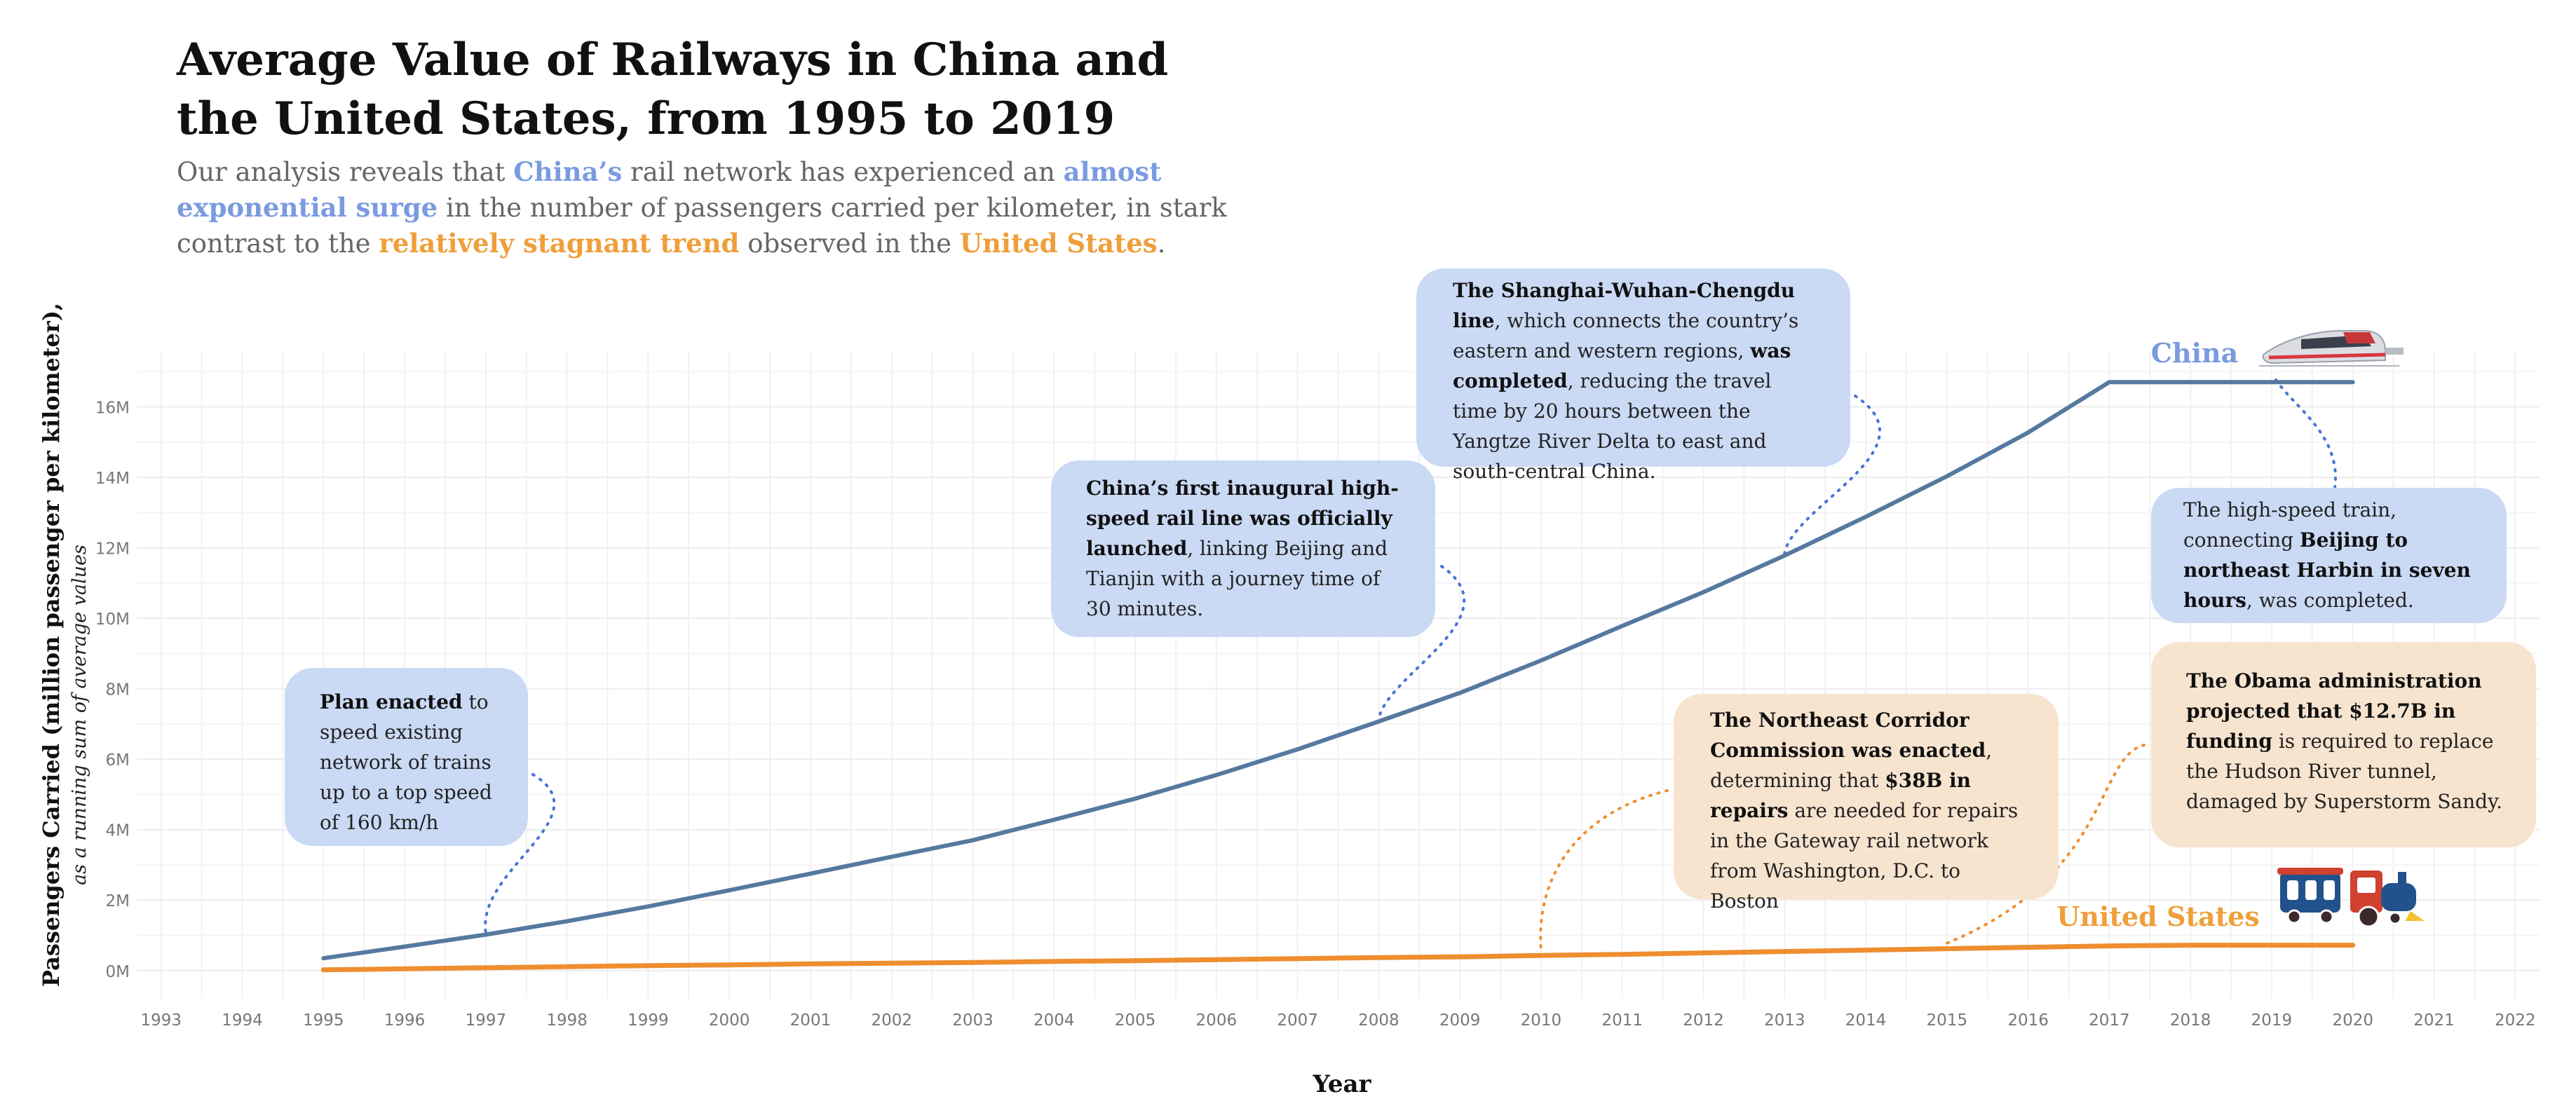  What do you see at coordinates (2028, 1020) in the screenshot?
I see `x-tick-label: 2016` at bounding box center [2028, 1020].